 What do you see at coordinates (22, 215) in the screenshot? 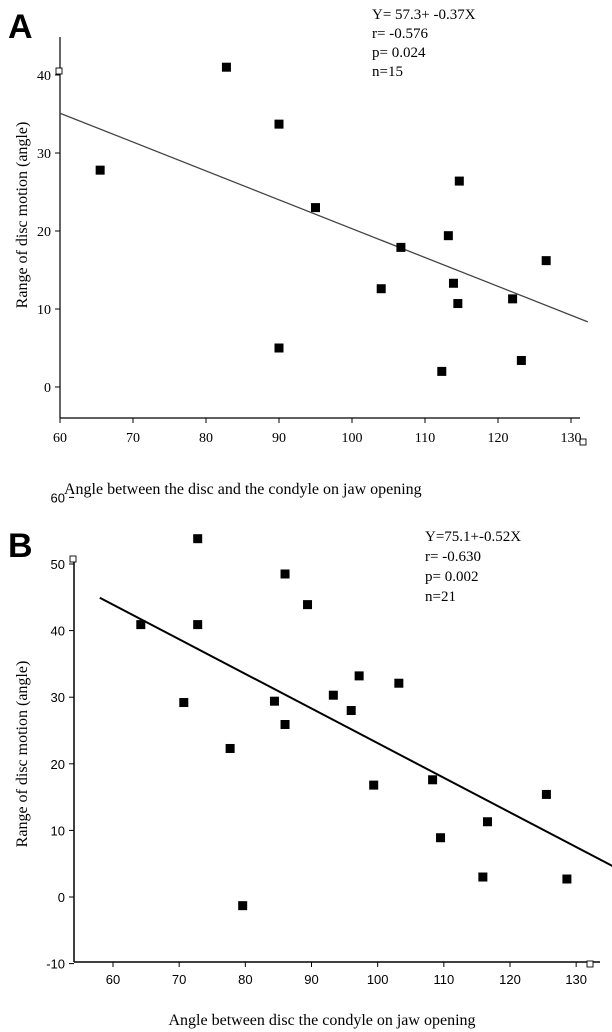
I see `panel-a-y-axis-title: Range of disc motion (angle)` at bounding box center [22, 215].